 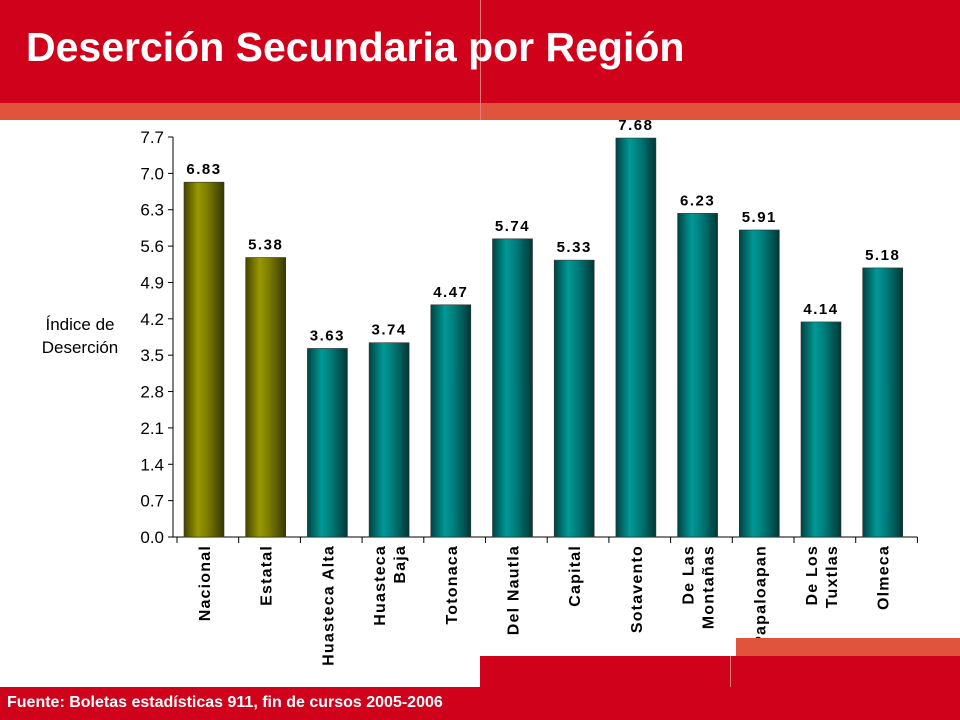 I want to click on x-tick-label: Sotavento, so click(x=637, y=589).